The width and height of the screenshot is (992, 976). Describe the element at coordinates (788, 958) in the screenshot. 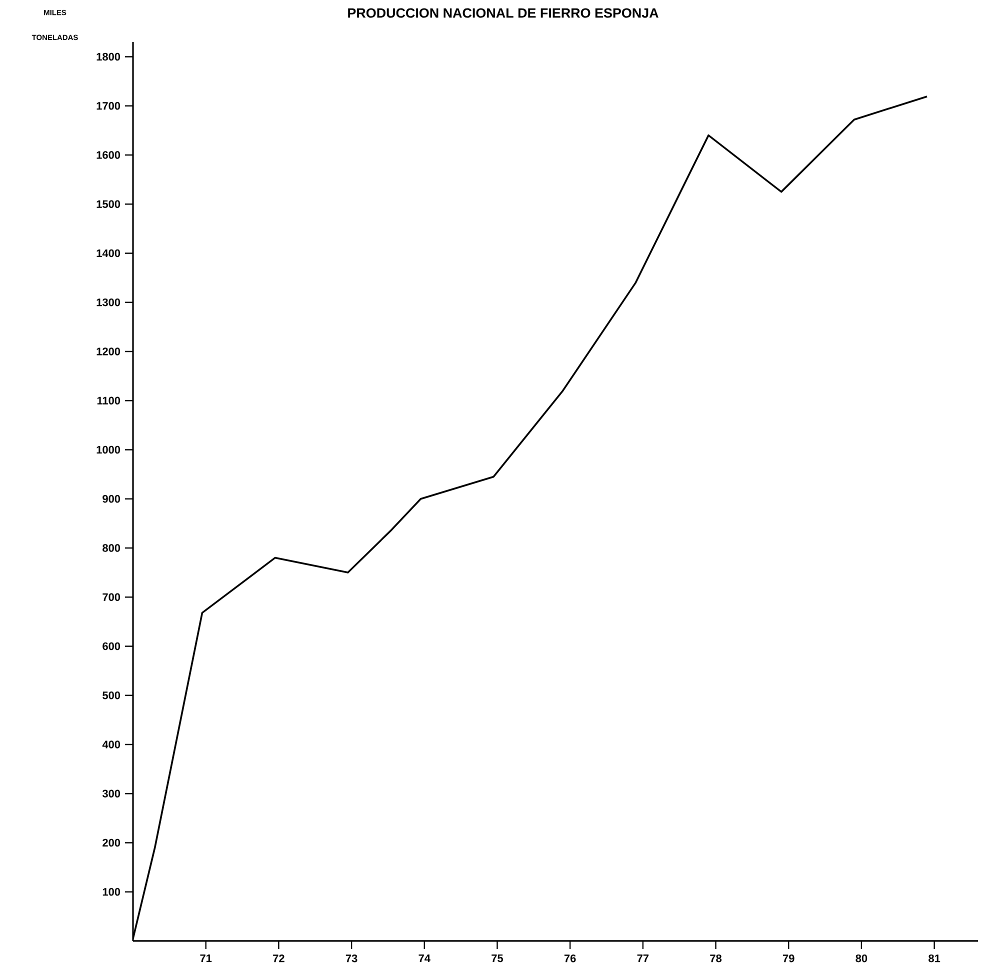

I see `x-tick-label: 79` at that location.